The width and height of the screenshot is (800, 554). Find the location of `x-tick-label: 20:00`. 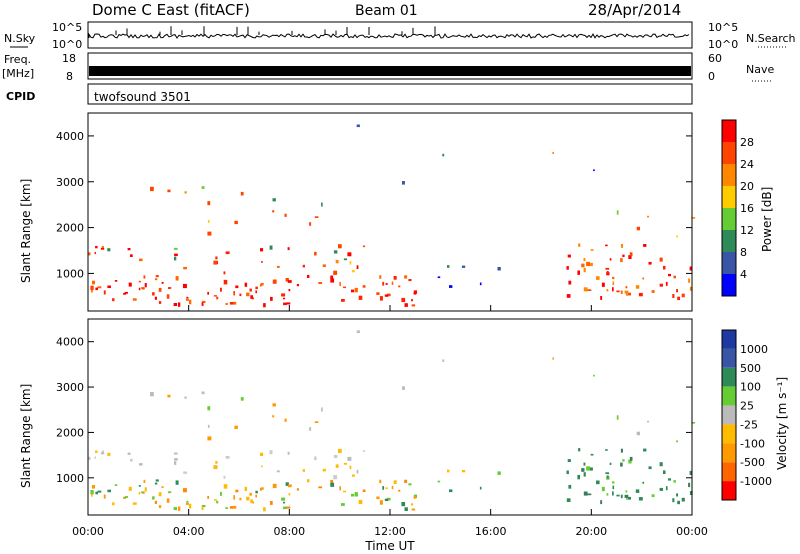

x-tick-label: 20:00 is located at coordinates (591, 531).